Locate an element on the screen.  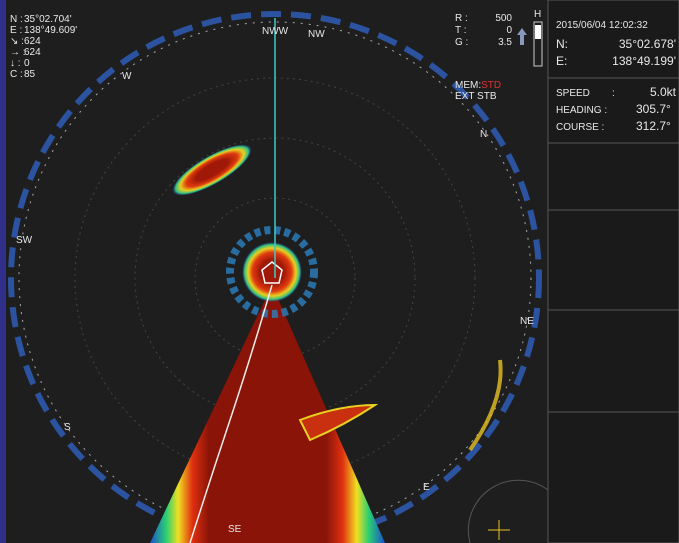
setting-value: 500 is located at coordinates (503, 18).